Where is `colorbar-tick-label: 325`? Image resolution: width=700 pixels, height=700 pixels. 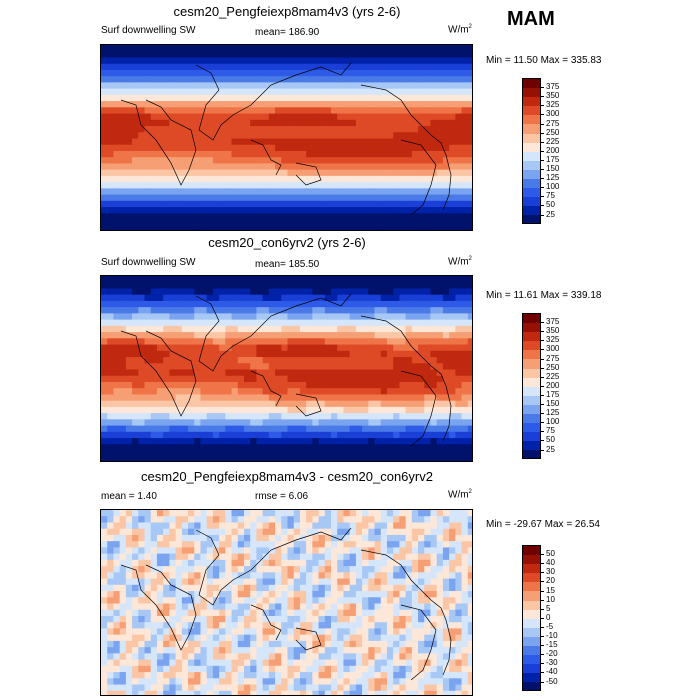 colorbar-tick-label: 325 is located at coordinates (553, 105).